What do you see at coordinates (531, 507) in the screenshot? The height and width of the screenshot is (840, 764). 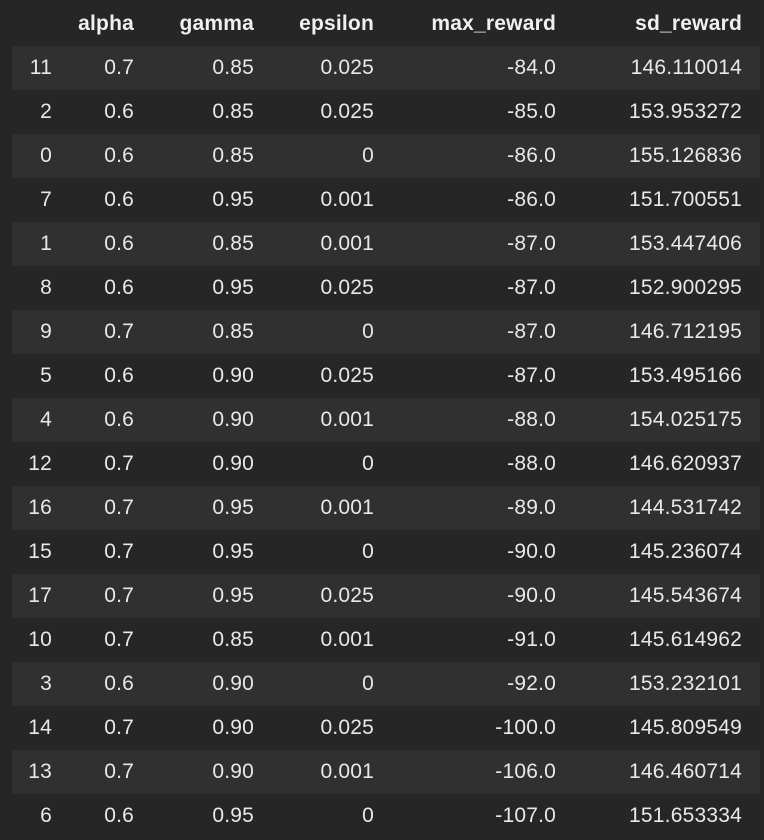 I see `cell-max-reward: -89.0` at bounding box center [531, 507].